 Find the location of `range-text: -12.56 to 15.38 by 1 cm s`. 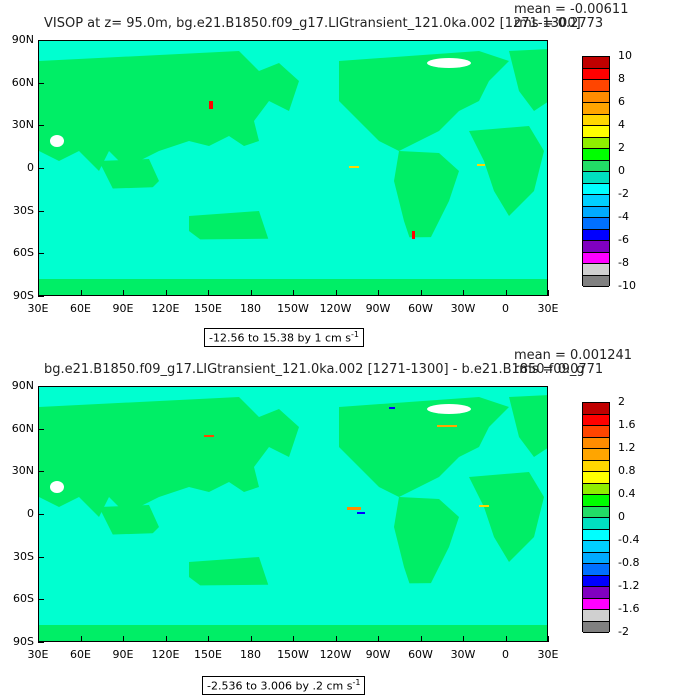

range-text: -12.56 to 15.38 by 1 cm s is located at coordinates (280, 338).